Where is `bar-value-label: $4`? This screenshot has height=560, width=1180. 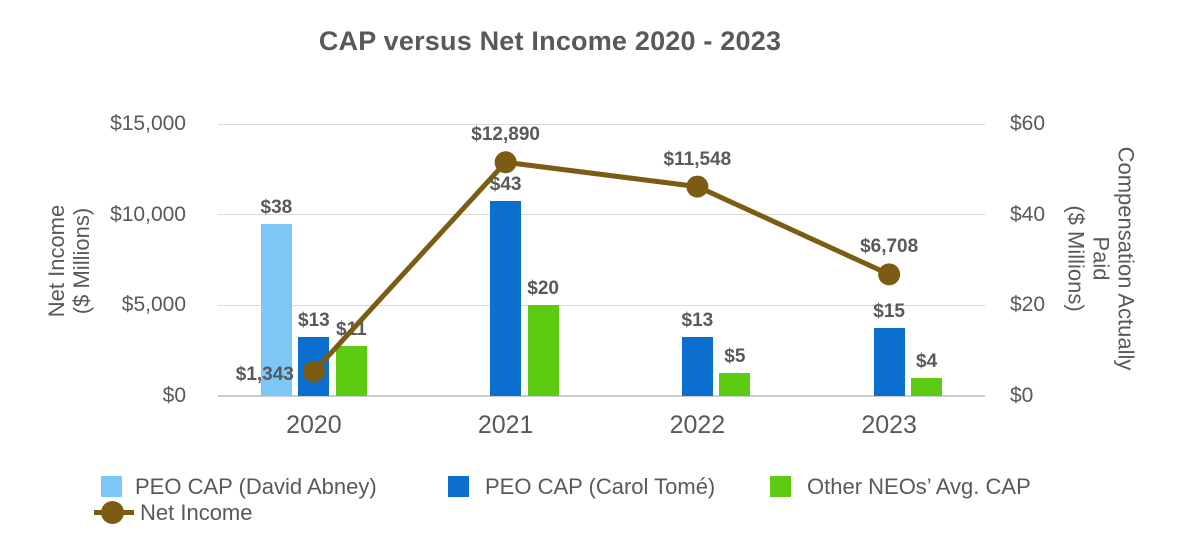 bar-value-label: $4 is located at coordinates (927, 361).